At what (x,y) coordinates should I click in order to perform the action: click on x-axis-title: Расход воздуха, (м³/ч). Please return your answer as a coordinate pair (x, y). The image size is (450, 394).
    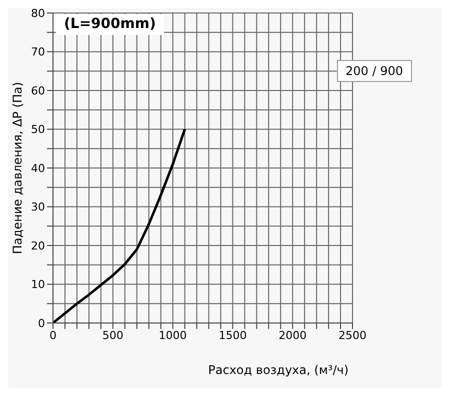
    Looking at the image, I should click on (278, 370).